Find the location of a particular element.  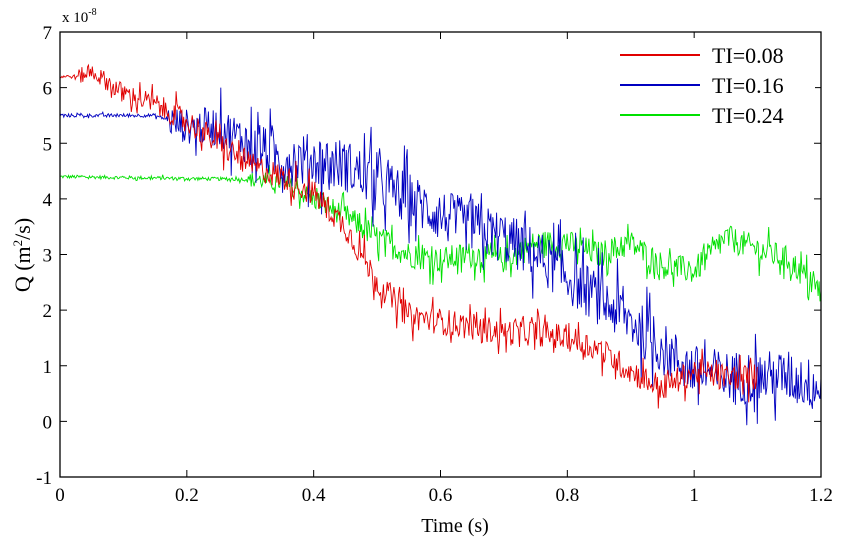

y-tick-label: 2 is located at coordinates (48, 311).